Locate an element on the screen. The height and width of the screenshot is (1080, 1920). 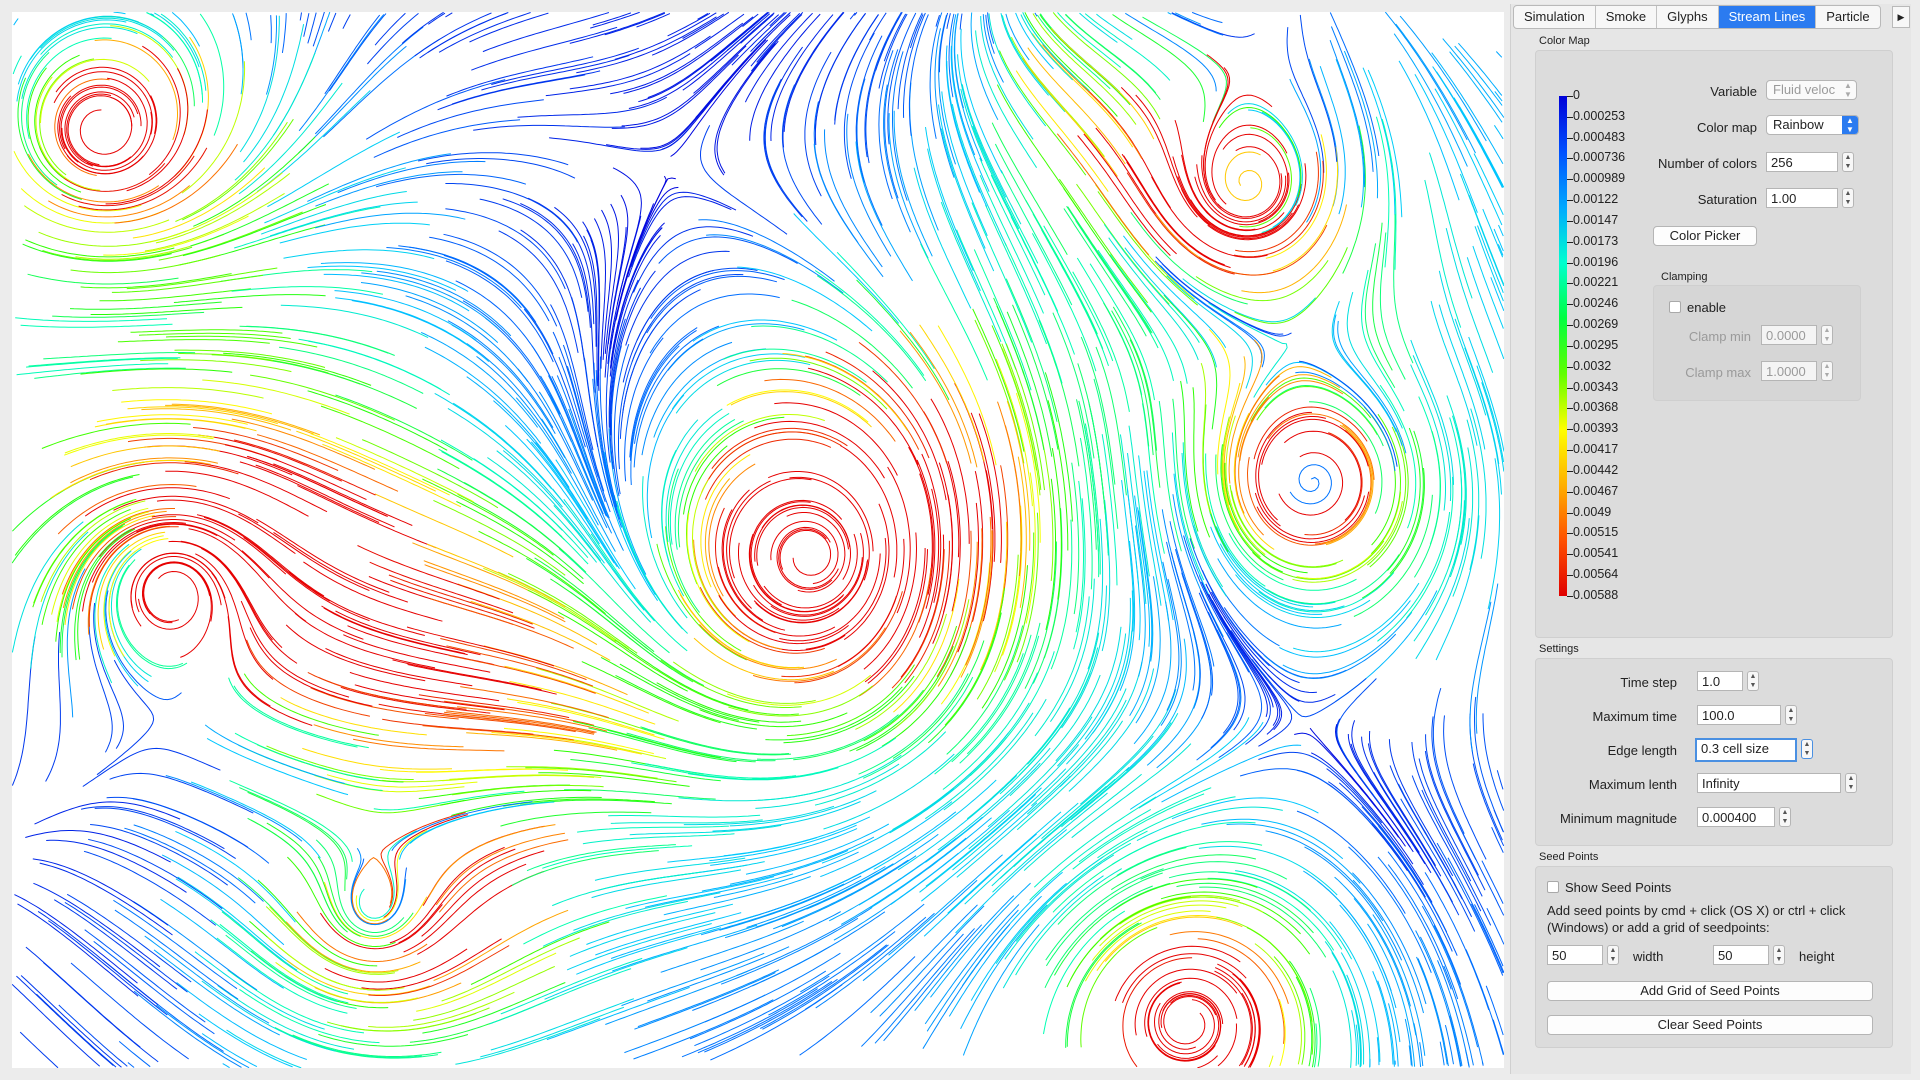
tab-glyphs: Glyphs is located at coordinates (1688, 17).